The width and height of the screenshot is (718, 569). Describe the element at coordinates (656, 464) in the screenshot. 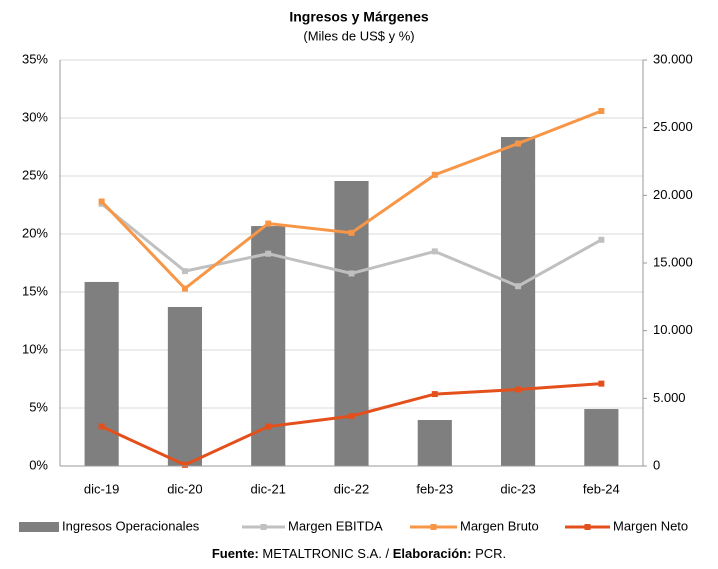

I see `y2-tick-label: 0` at that location.